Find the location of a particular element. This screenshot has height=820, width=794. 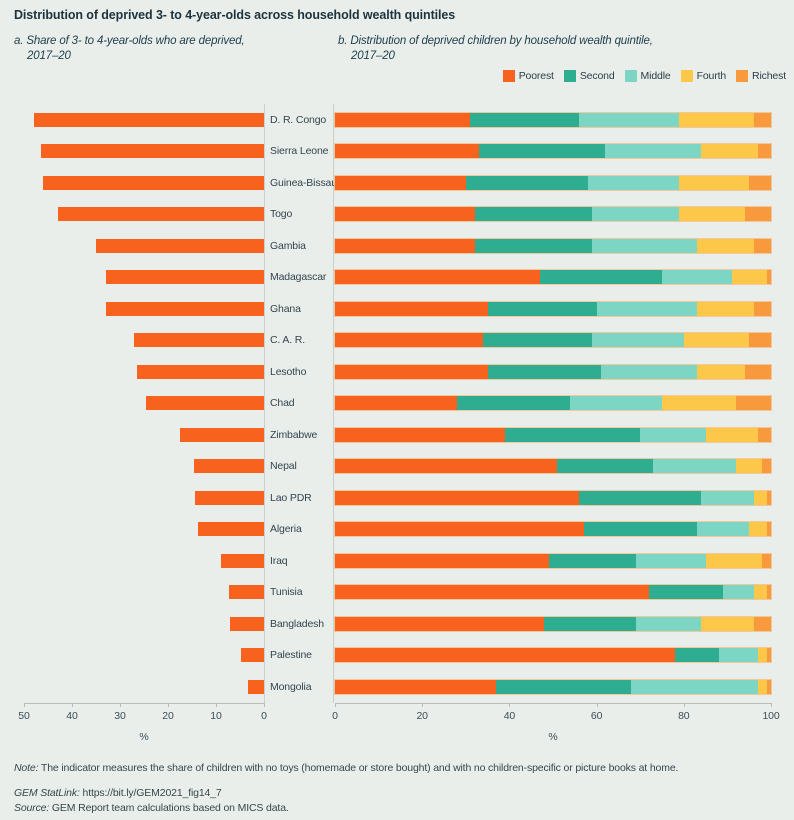

country-gutter: Gambia is located at coordinates (299, 246).